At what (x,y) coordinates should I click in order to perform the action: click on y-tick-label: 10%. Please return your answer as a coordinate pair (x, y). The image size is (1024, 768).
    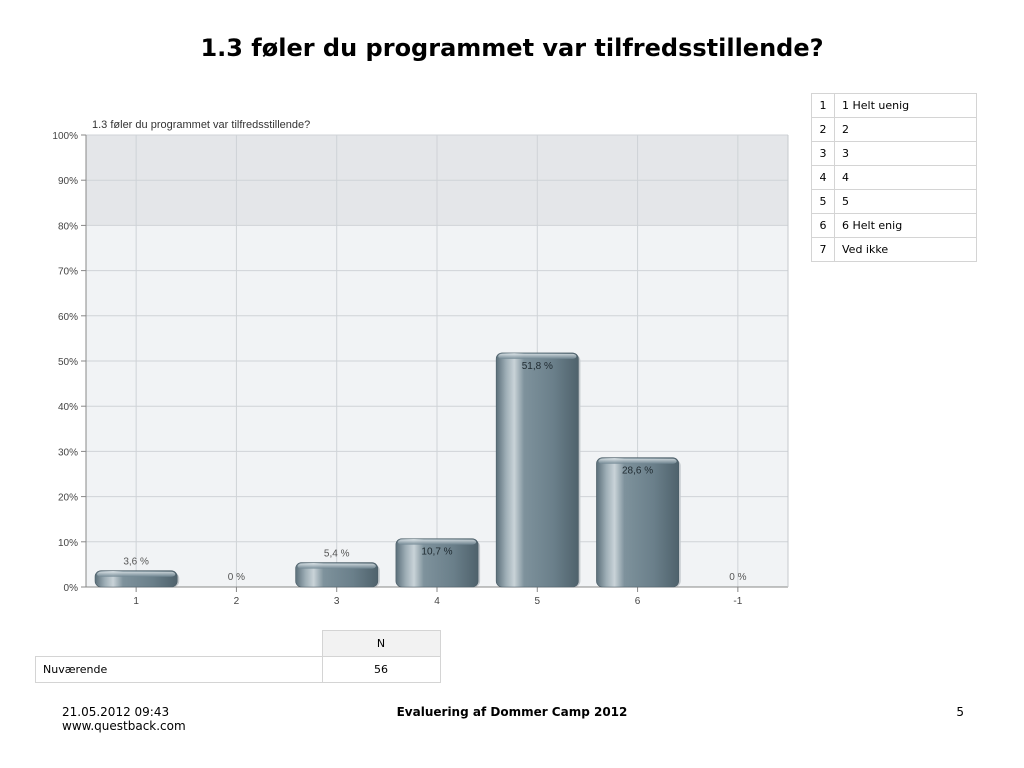
    Looking at the image, I should click on (68, 543).